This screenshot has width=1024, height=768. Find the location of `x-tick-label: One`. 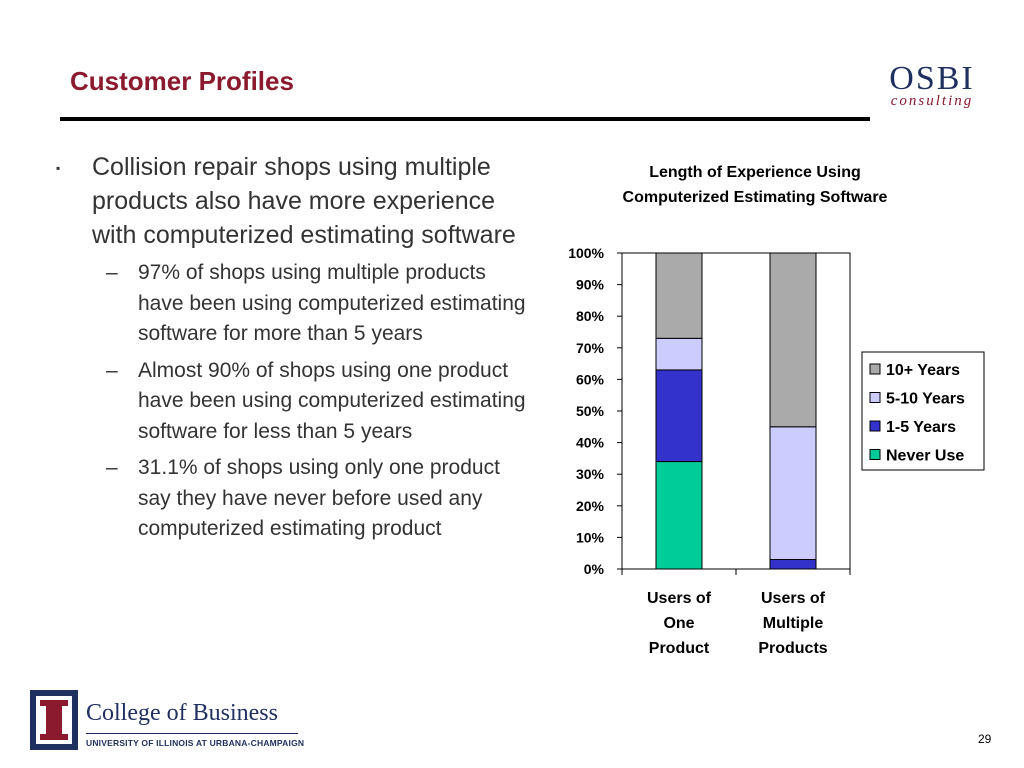

x-tick-label: One is located at coordinates (678, 623).